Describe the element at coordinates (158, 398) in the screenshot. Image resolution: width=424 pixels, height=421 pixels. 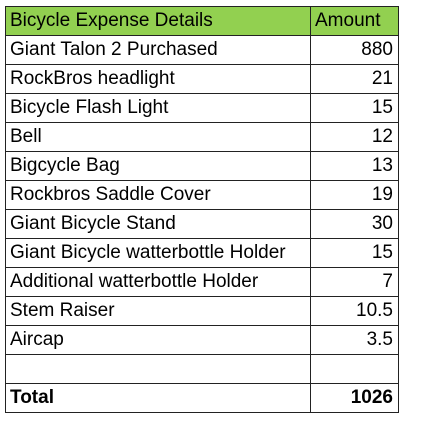
I see `total-label-cell: Total` at that location.